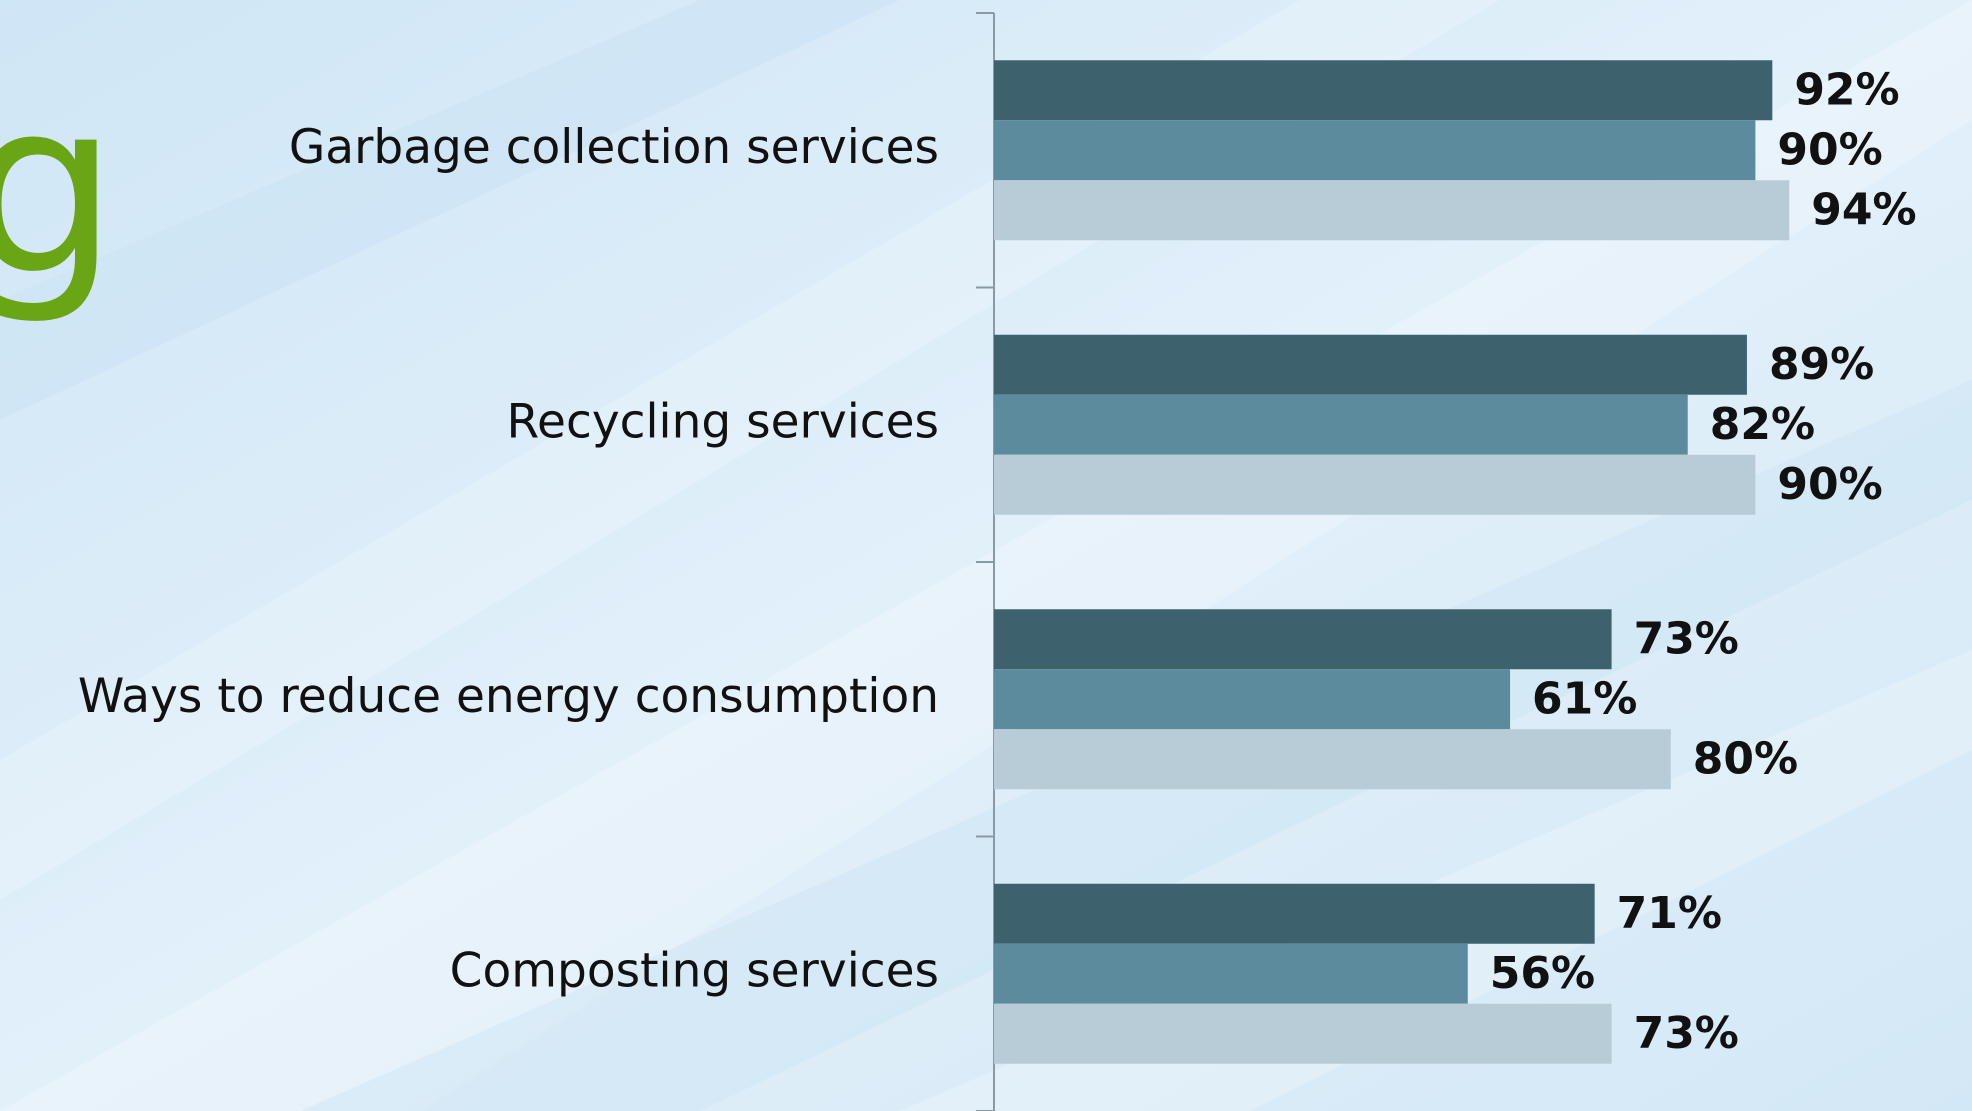  I want to click on value-label: 89%, so click(1821, 364).